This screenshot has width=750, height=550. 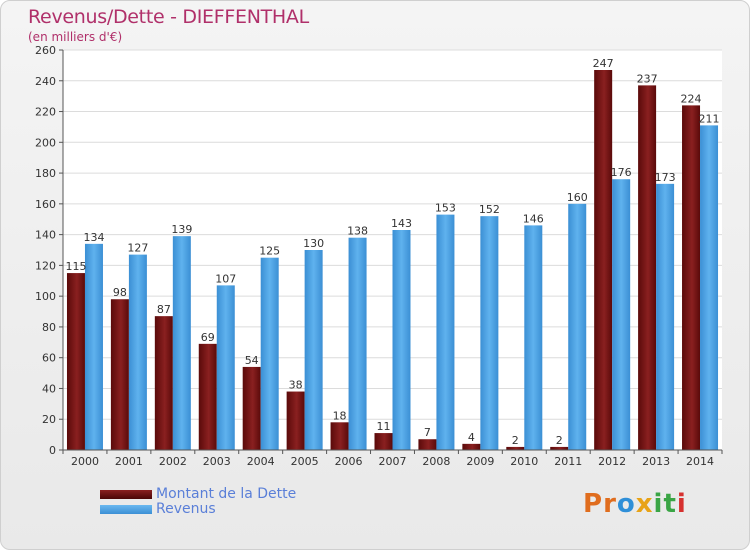 What do you see at coordinates (436, 461) in the screenshot?
I see `x-tick-label: 2008` at bounding box center [436, 461].